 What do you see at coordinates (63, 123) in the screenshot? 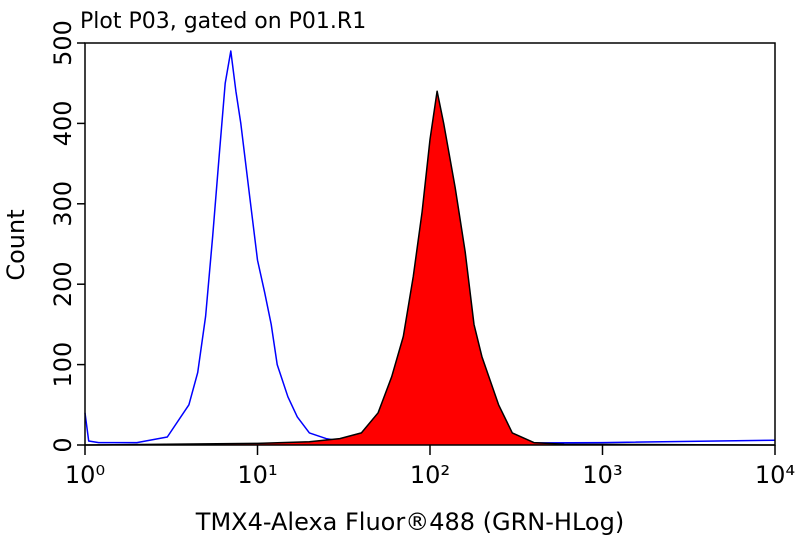
I see `y-tick-label: 400` at bounding box center [63, 123].